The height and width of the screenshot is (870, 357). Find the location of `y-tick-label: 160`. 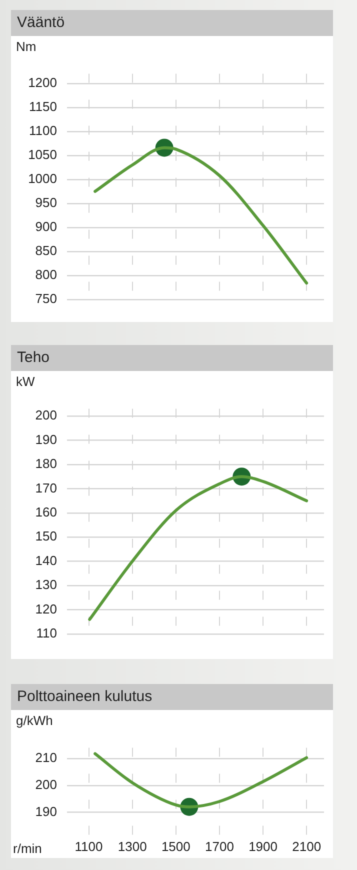

y-tick-label: 160 is located at coordinates (46, 512).